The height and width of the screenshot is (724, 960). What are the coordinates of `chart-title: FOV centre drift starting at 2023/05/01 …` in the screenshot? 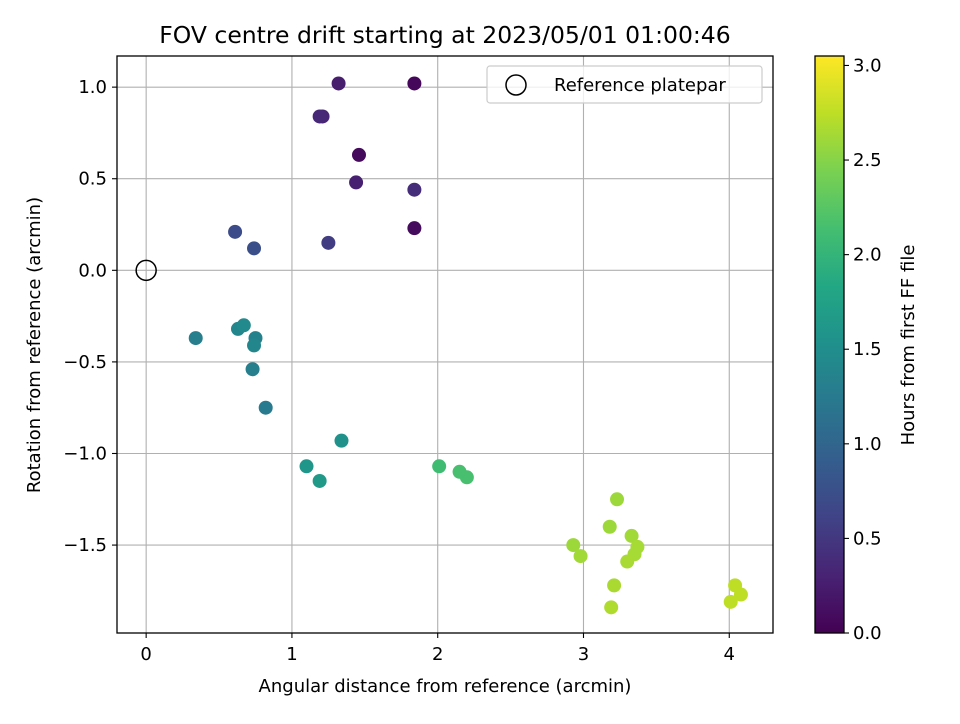 It's located at (444, 35).